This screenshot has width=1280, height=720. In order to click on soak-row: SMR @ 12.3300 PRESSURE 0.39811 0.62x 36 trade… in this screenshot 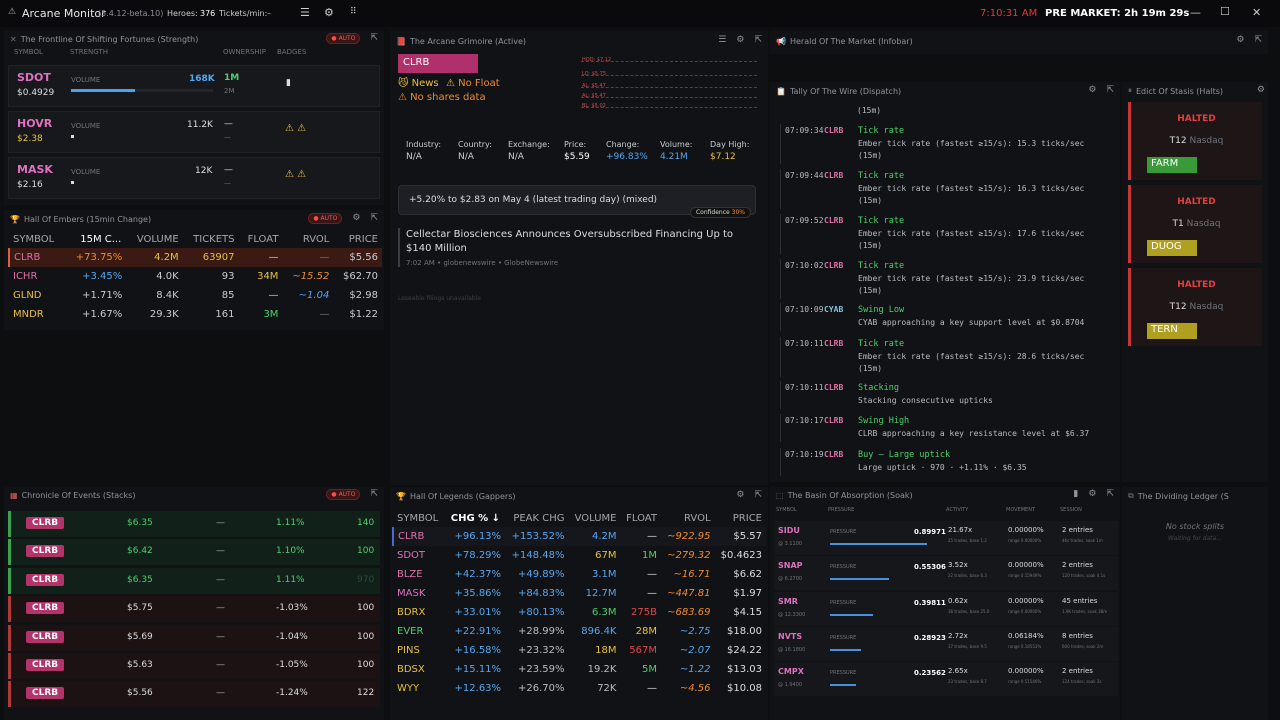, I will do `click(946, 608)`.